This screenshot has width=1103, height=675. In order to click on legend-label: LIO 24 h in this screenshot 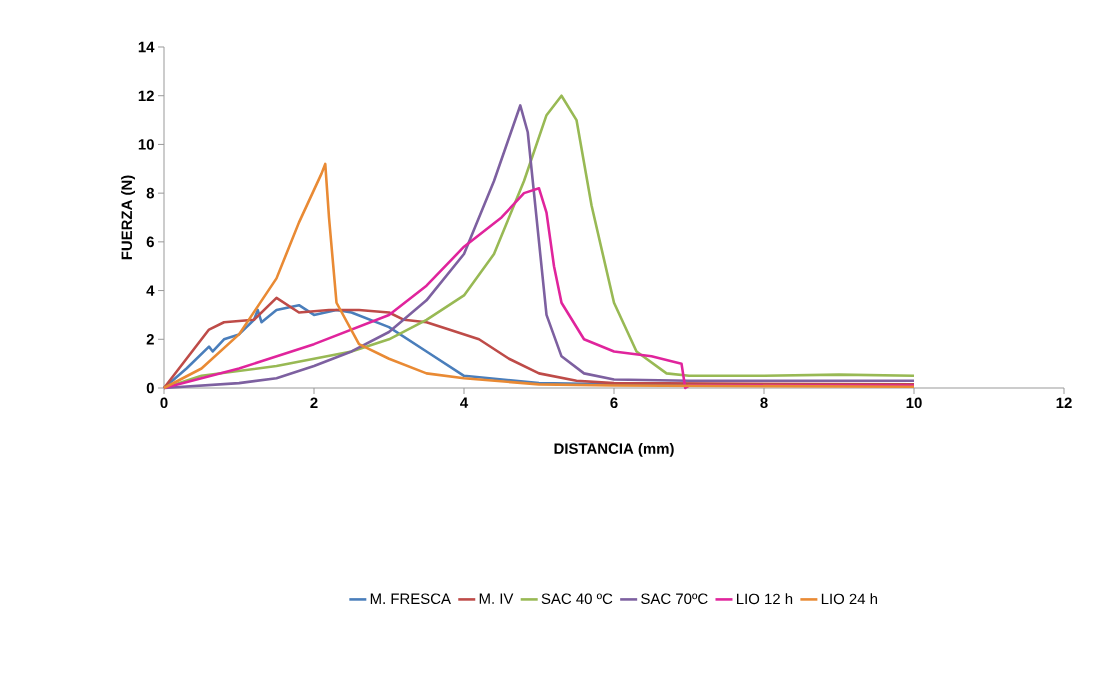, I will do `click(849, 599)`.